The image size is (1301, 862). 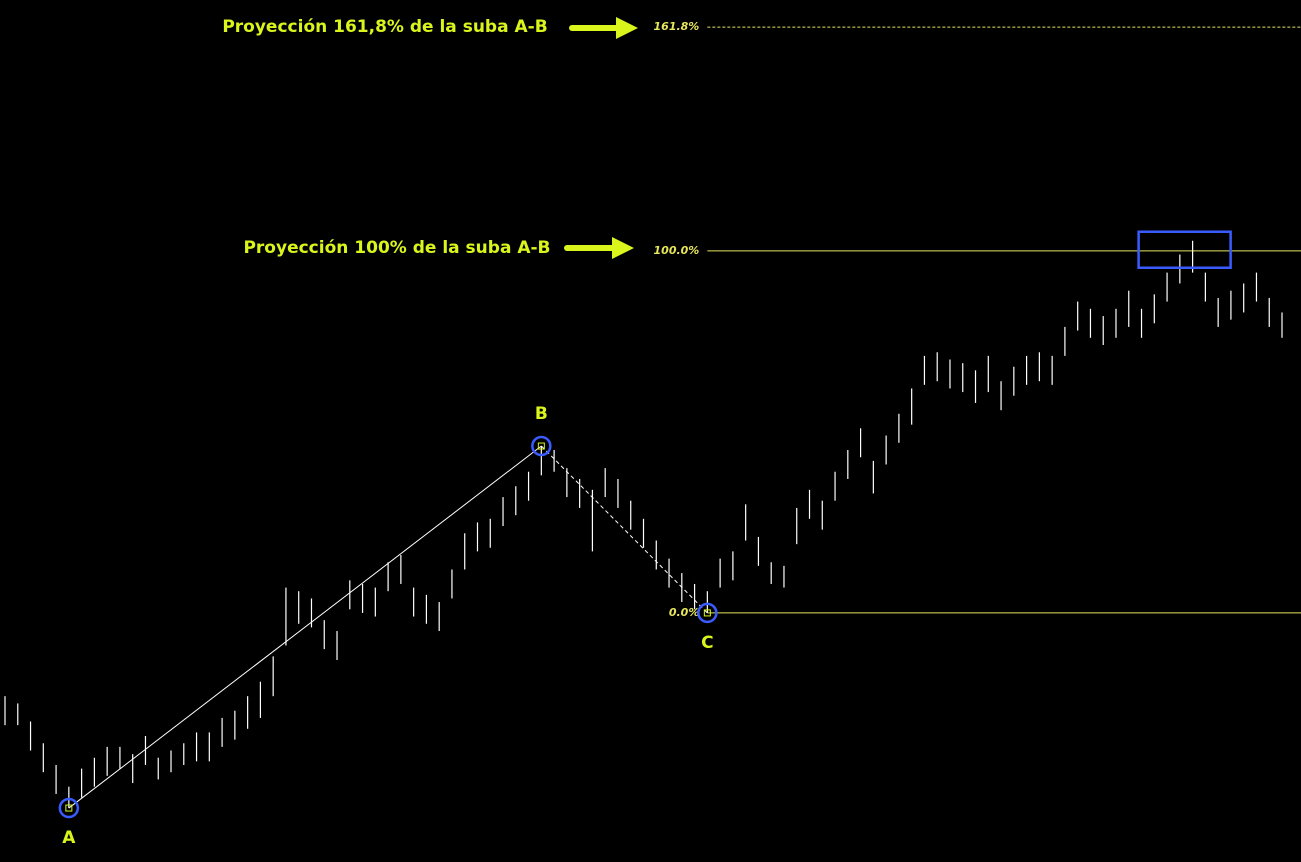 What do you see at coordinates (396, 248) in the screenshot?
I see `annotation: Proyección 100% de la suba A-B` at bounding box center [396, 248].